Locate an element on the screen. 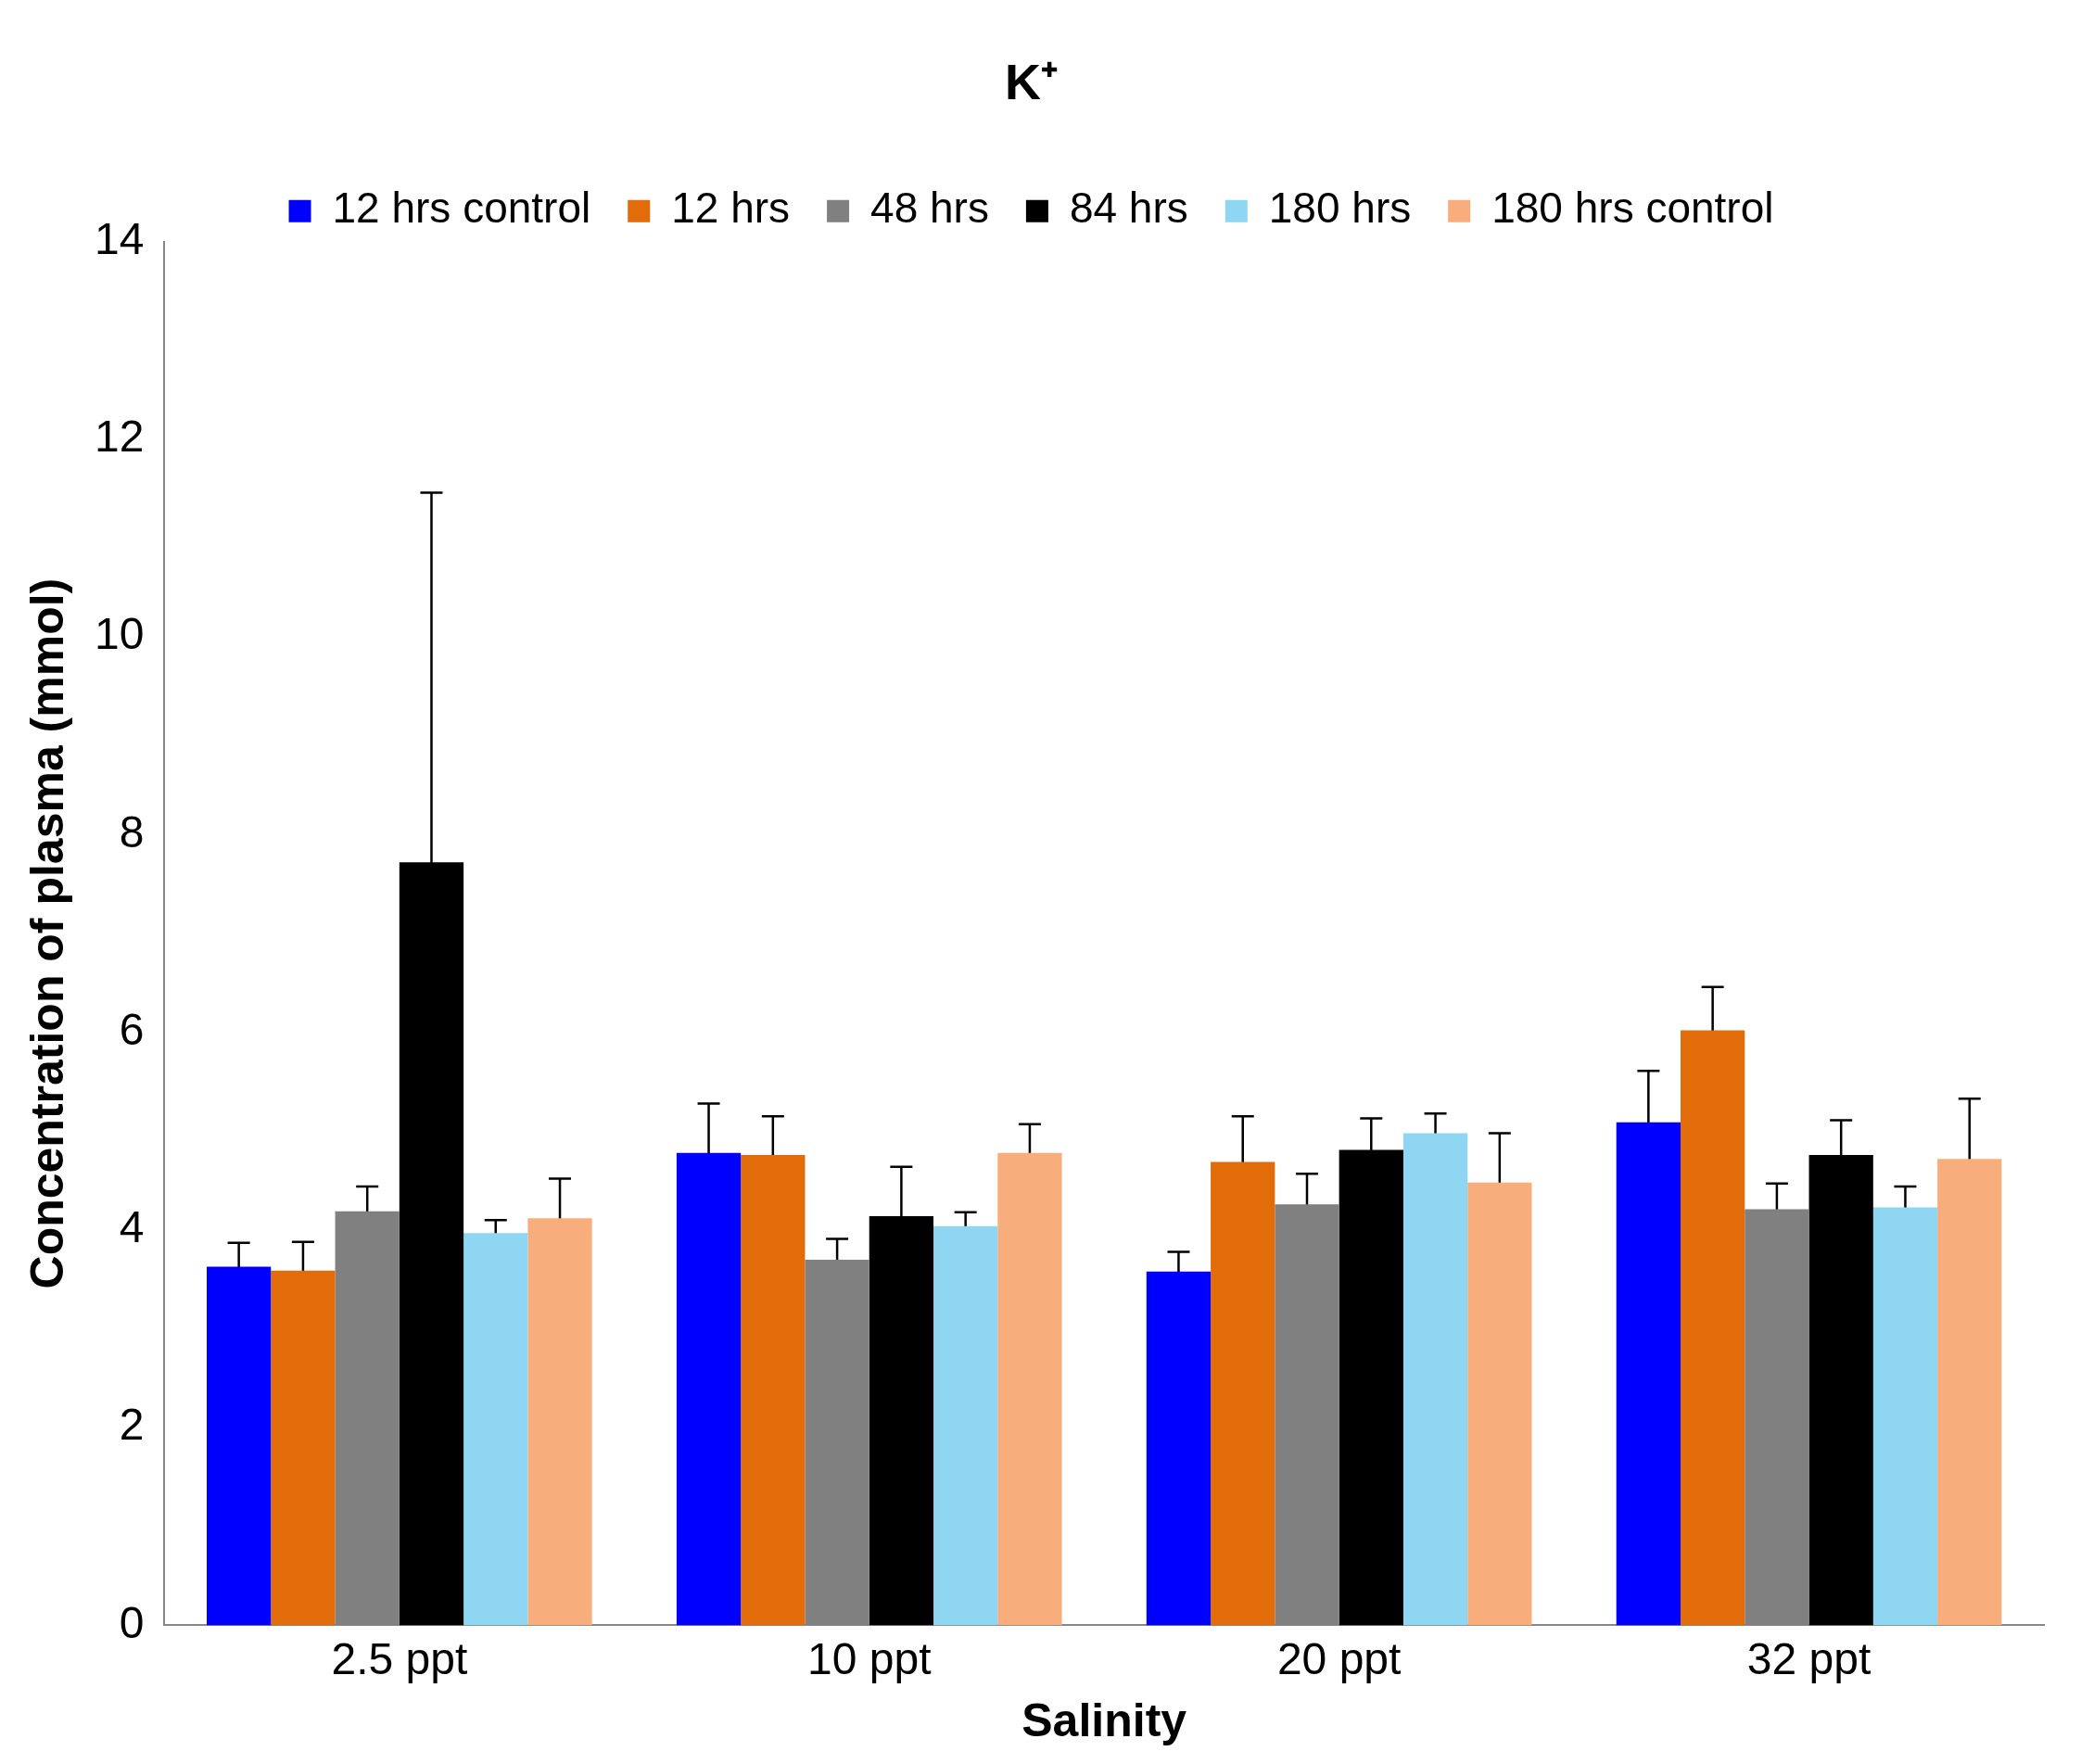 This screenshot has height=1764, width=2081. legend-label: 84 hrs is located at coordinates (1128, 208).